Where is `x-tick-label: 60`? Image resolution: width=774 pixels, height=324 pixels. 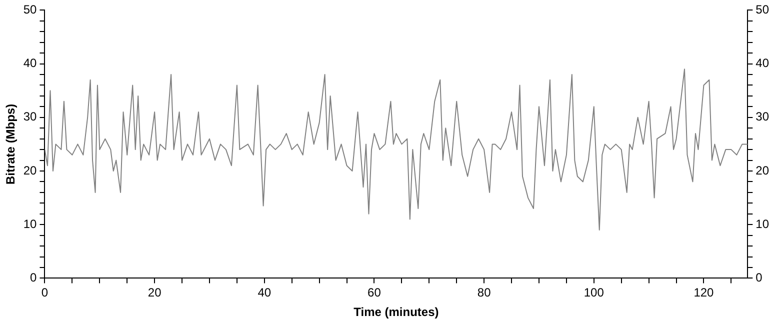
x-tick-label: 60 is located at coordinates (375, 293).